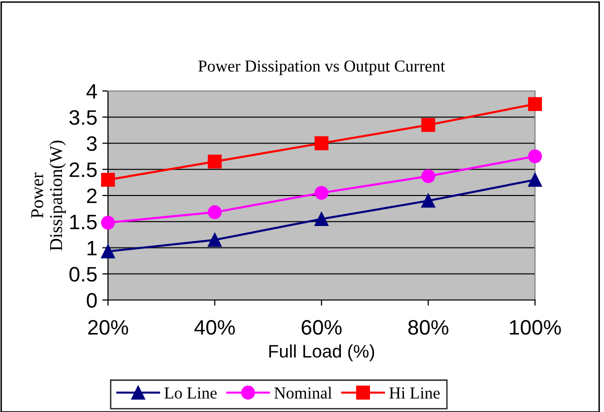 The width and height of the screenshot is (604, 412). I want to click on y-axis-title: Power Dissipation(W), so click(48, 195).